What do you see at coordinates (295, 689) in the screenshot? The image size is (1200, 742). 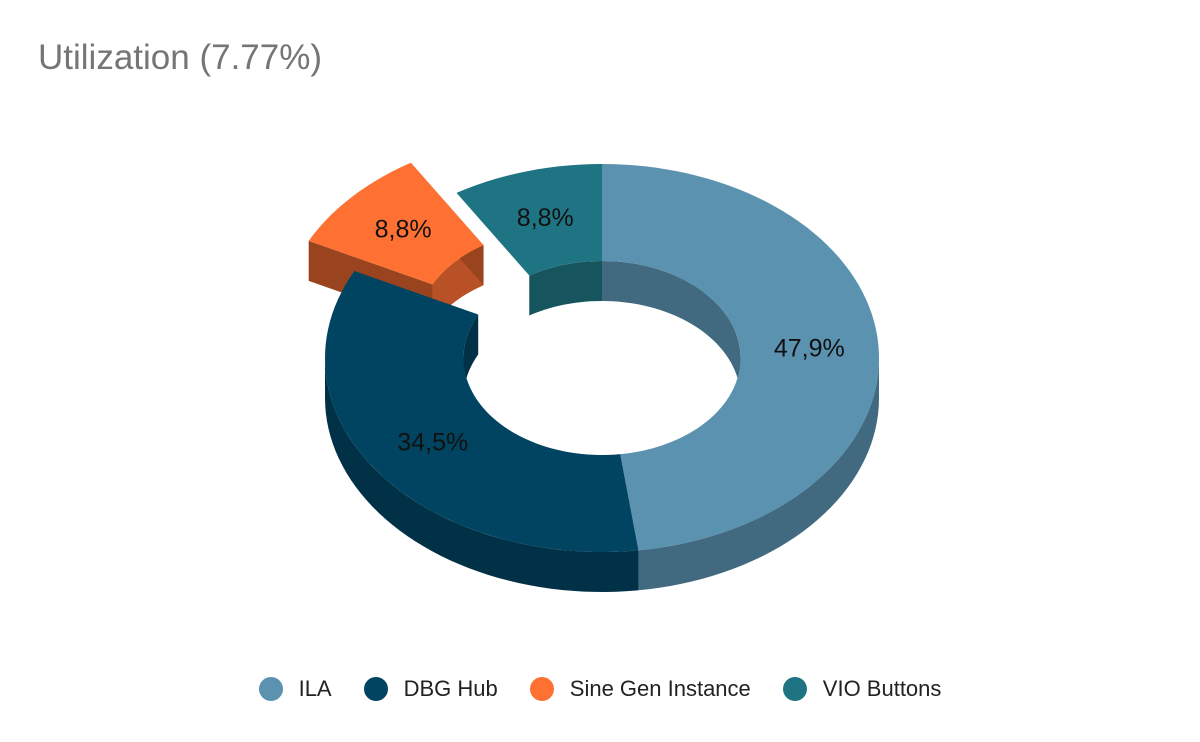 I see `legend-item-ila: ILA` at bounding box center [295, 689].